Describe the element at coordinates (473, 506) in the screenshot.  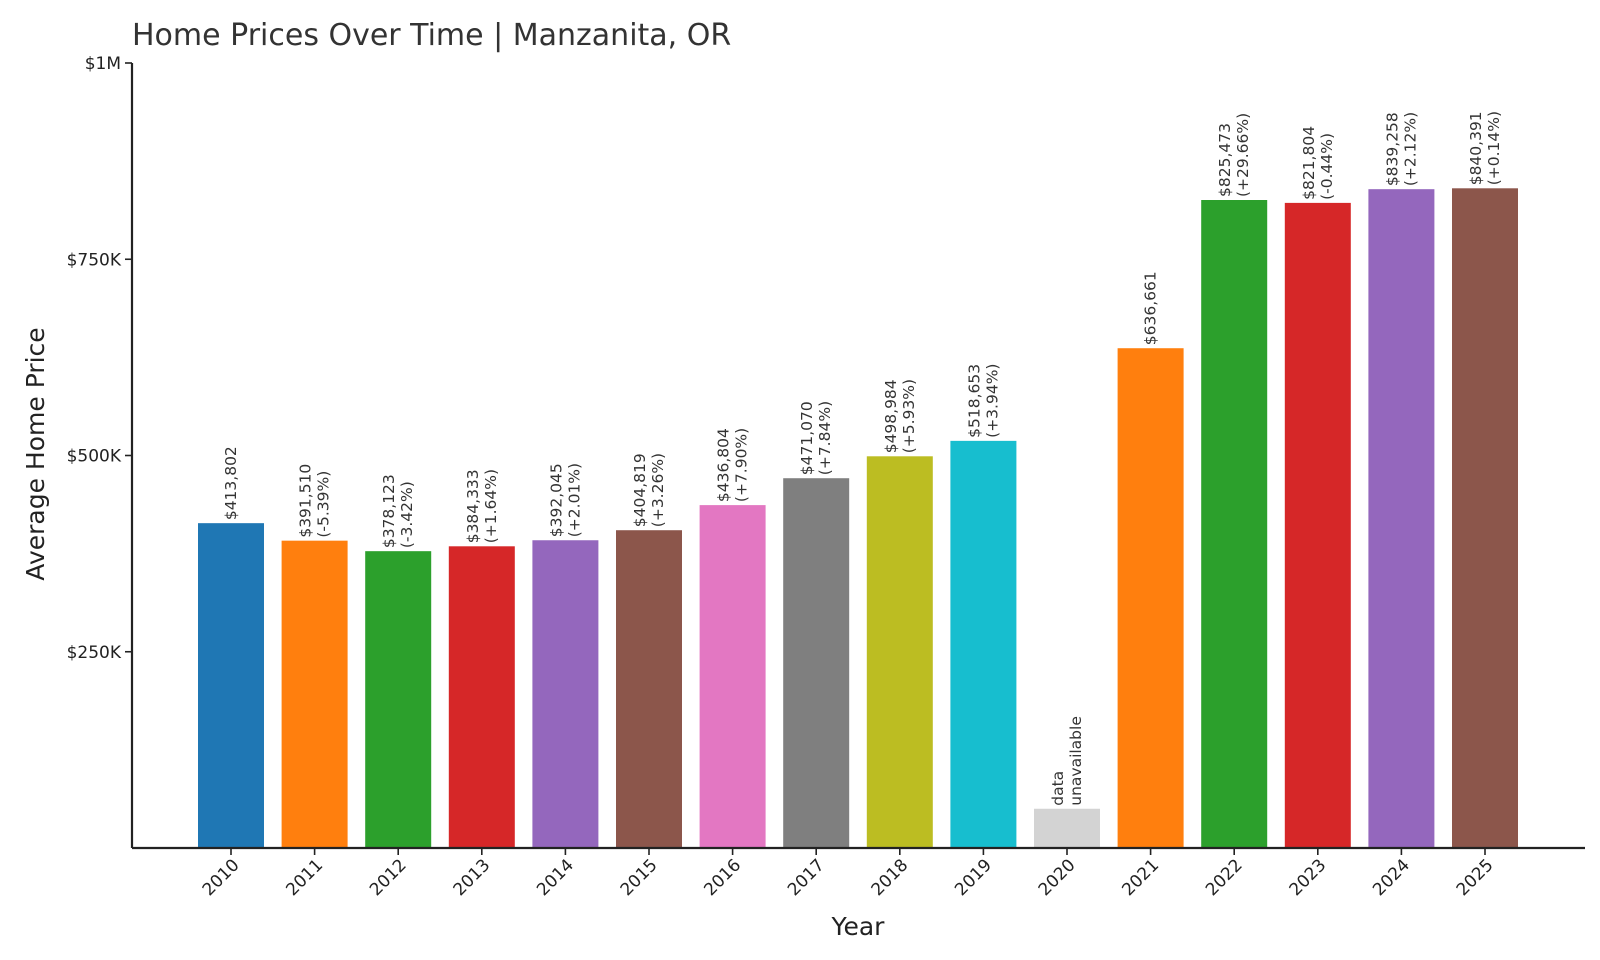
I see `value-label: $384,333` at that location.